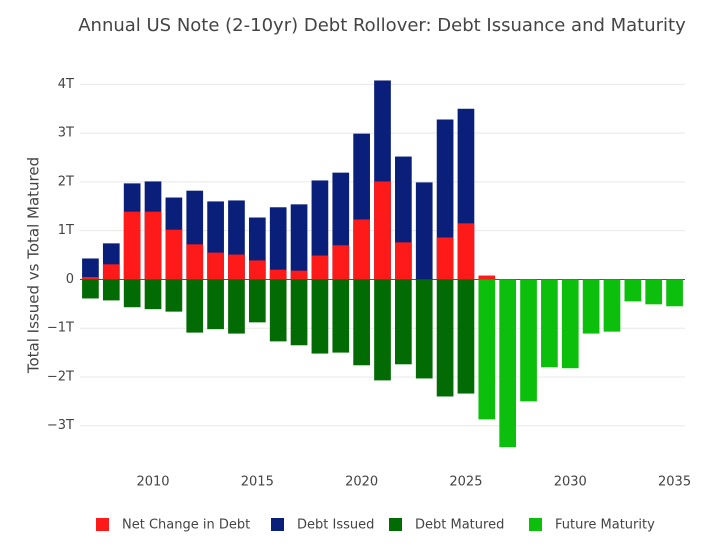  I want to click on legend-label: Debt Matured, so click(459, 525).